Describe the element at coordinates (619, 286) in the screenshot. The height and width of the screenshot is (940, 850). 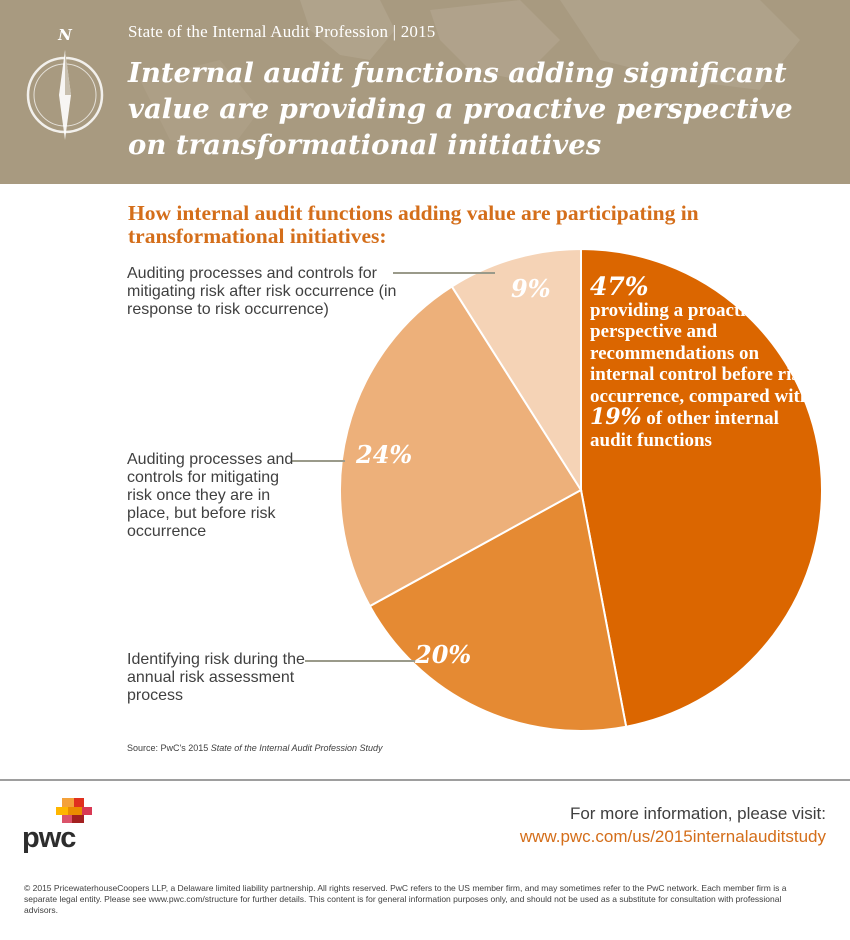
I see `callout-pct: 47%` at that location.